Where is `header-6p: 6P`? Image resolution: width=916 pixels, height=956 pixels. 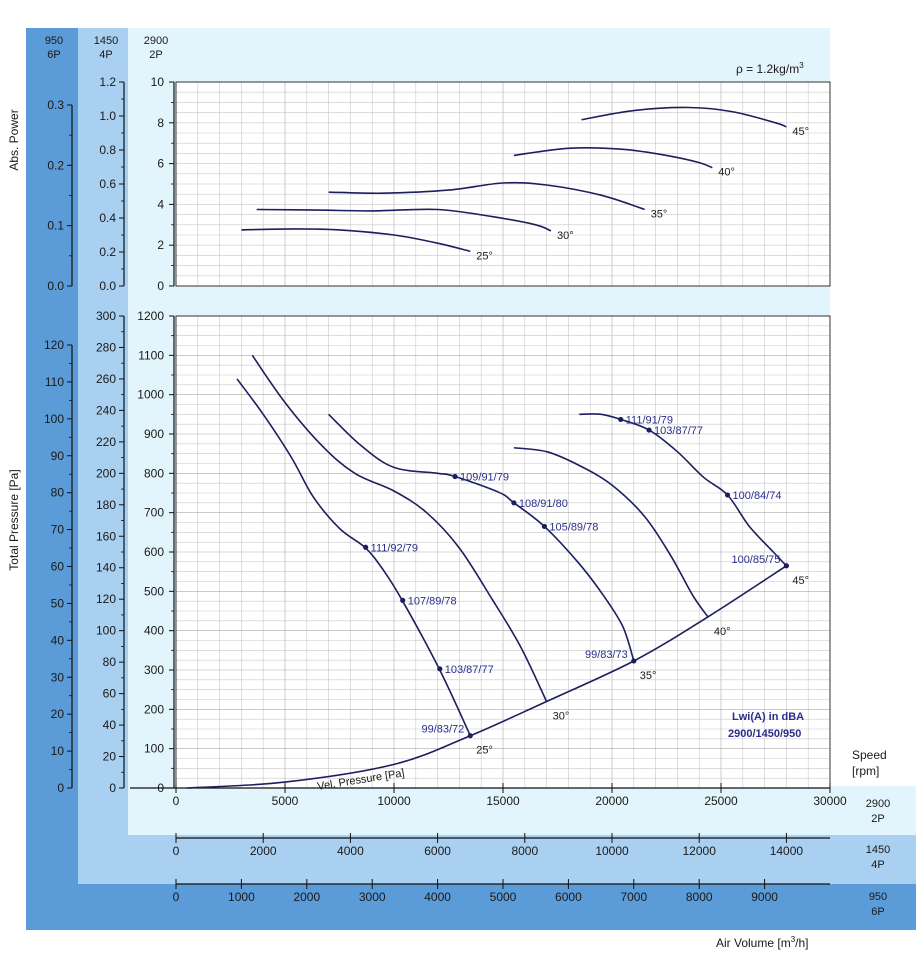 header-6p: 6P is located at coordinates (53, 55).